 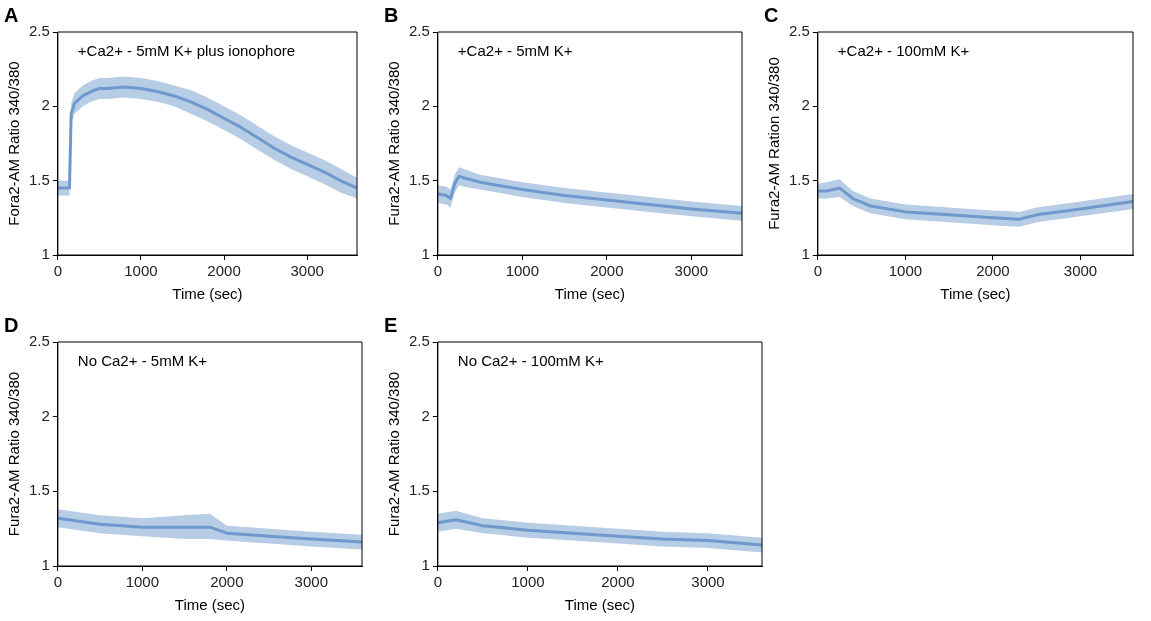 I want to click on annotation: No Ca2+ - 100mM K+, so click(x=530, y=360).